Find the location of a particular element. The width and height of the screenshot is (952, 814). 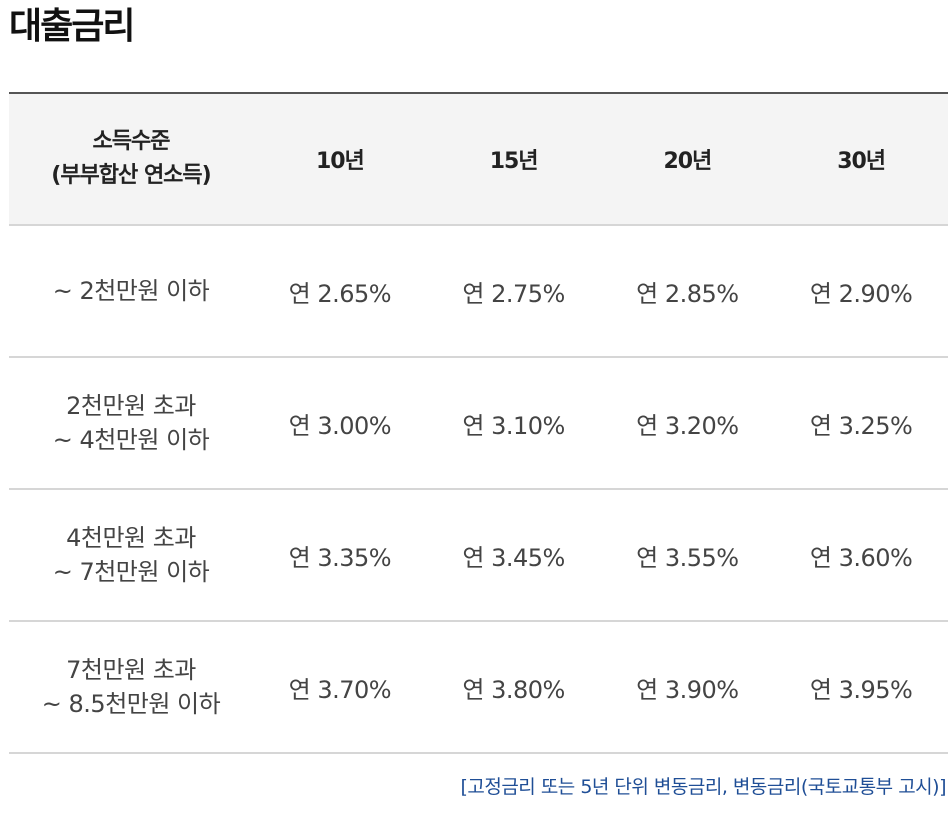

term-header-30y: 30년 is located at coordinates (861, 159).